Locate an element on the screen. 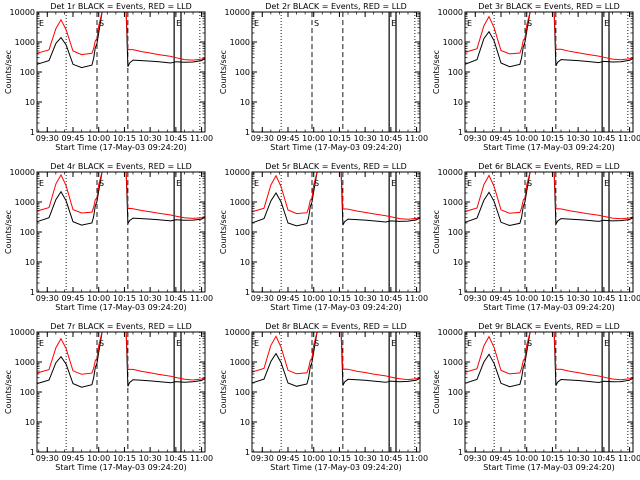 This screenshot has width=640, height=480. chart-title: Det 5r BLACK = Events, RED = LLD is located at coordinates (336, 166).